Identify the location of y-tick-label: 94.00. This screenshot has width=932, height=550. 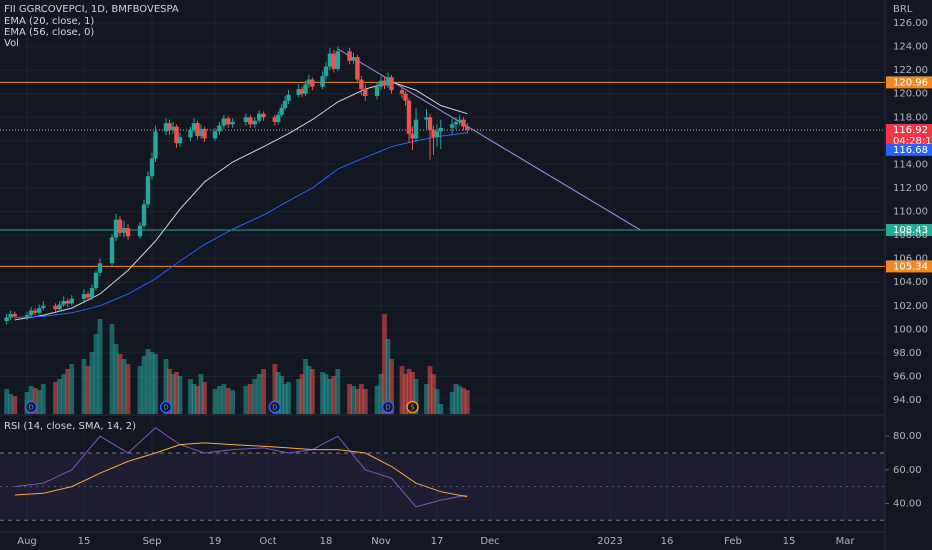
(907, 400).